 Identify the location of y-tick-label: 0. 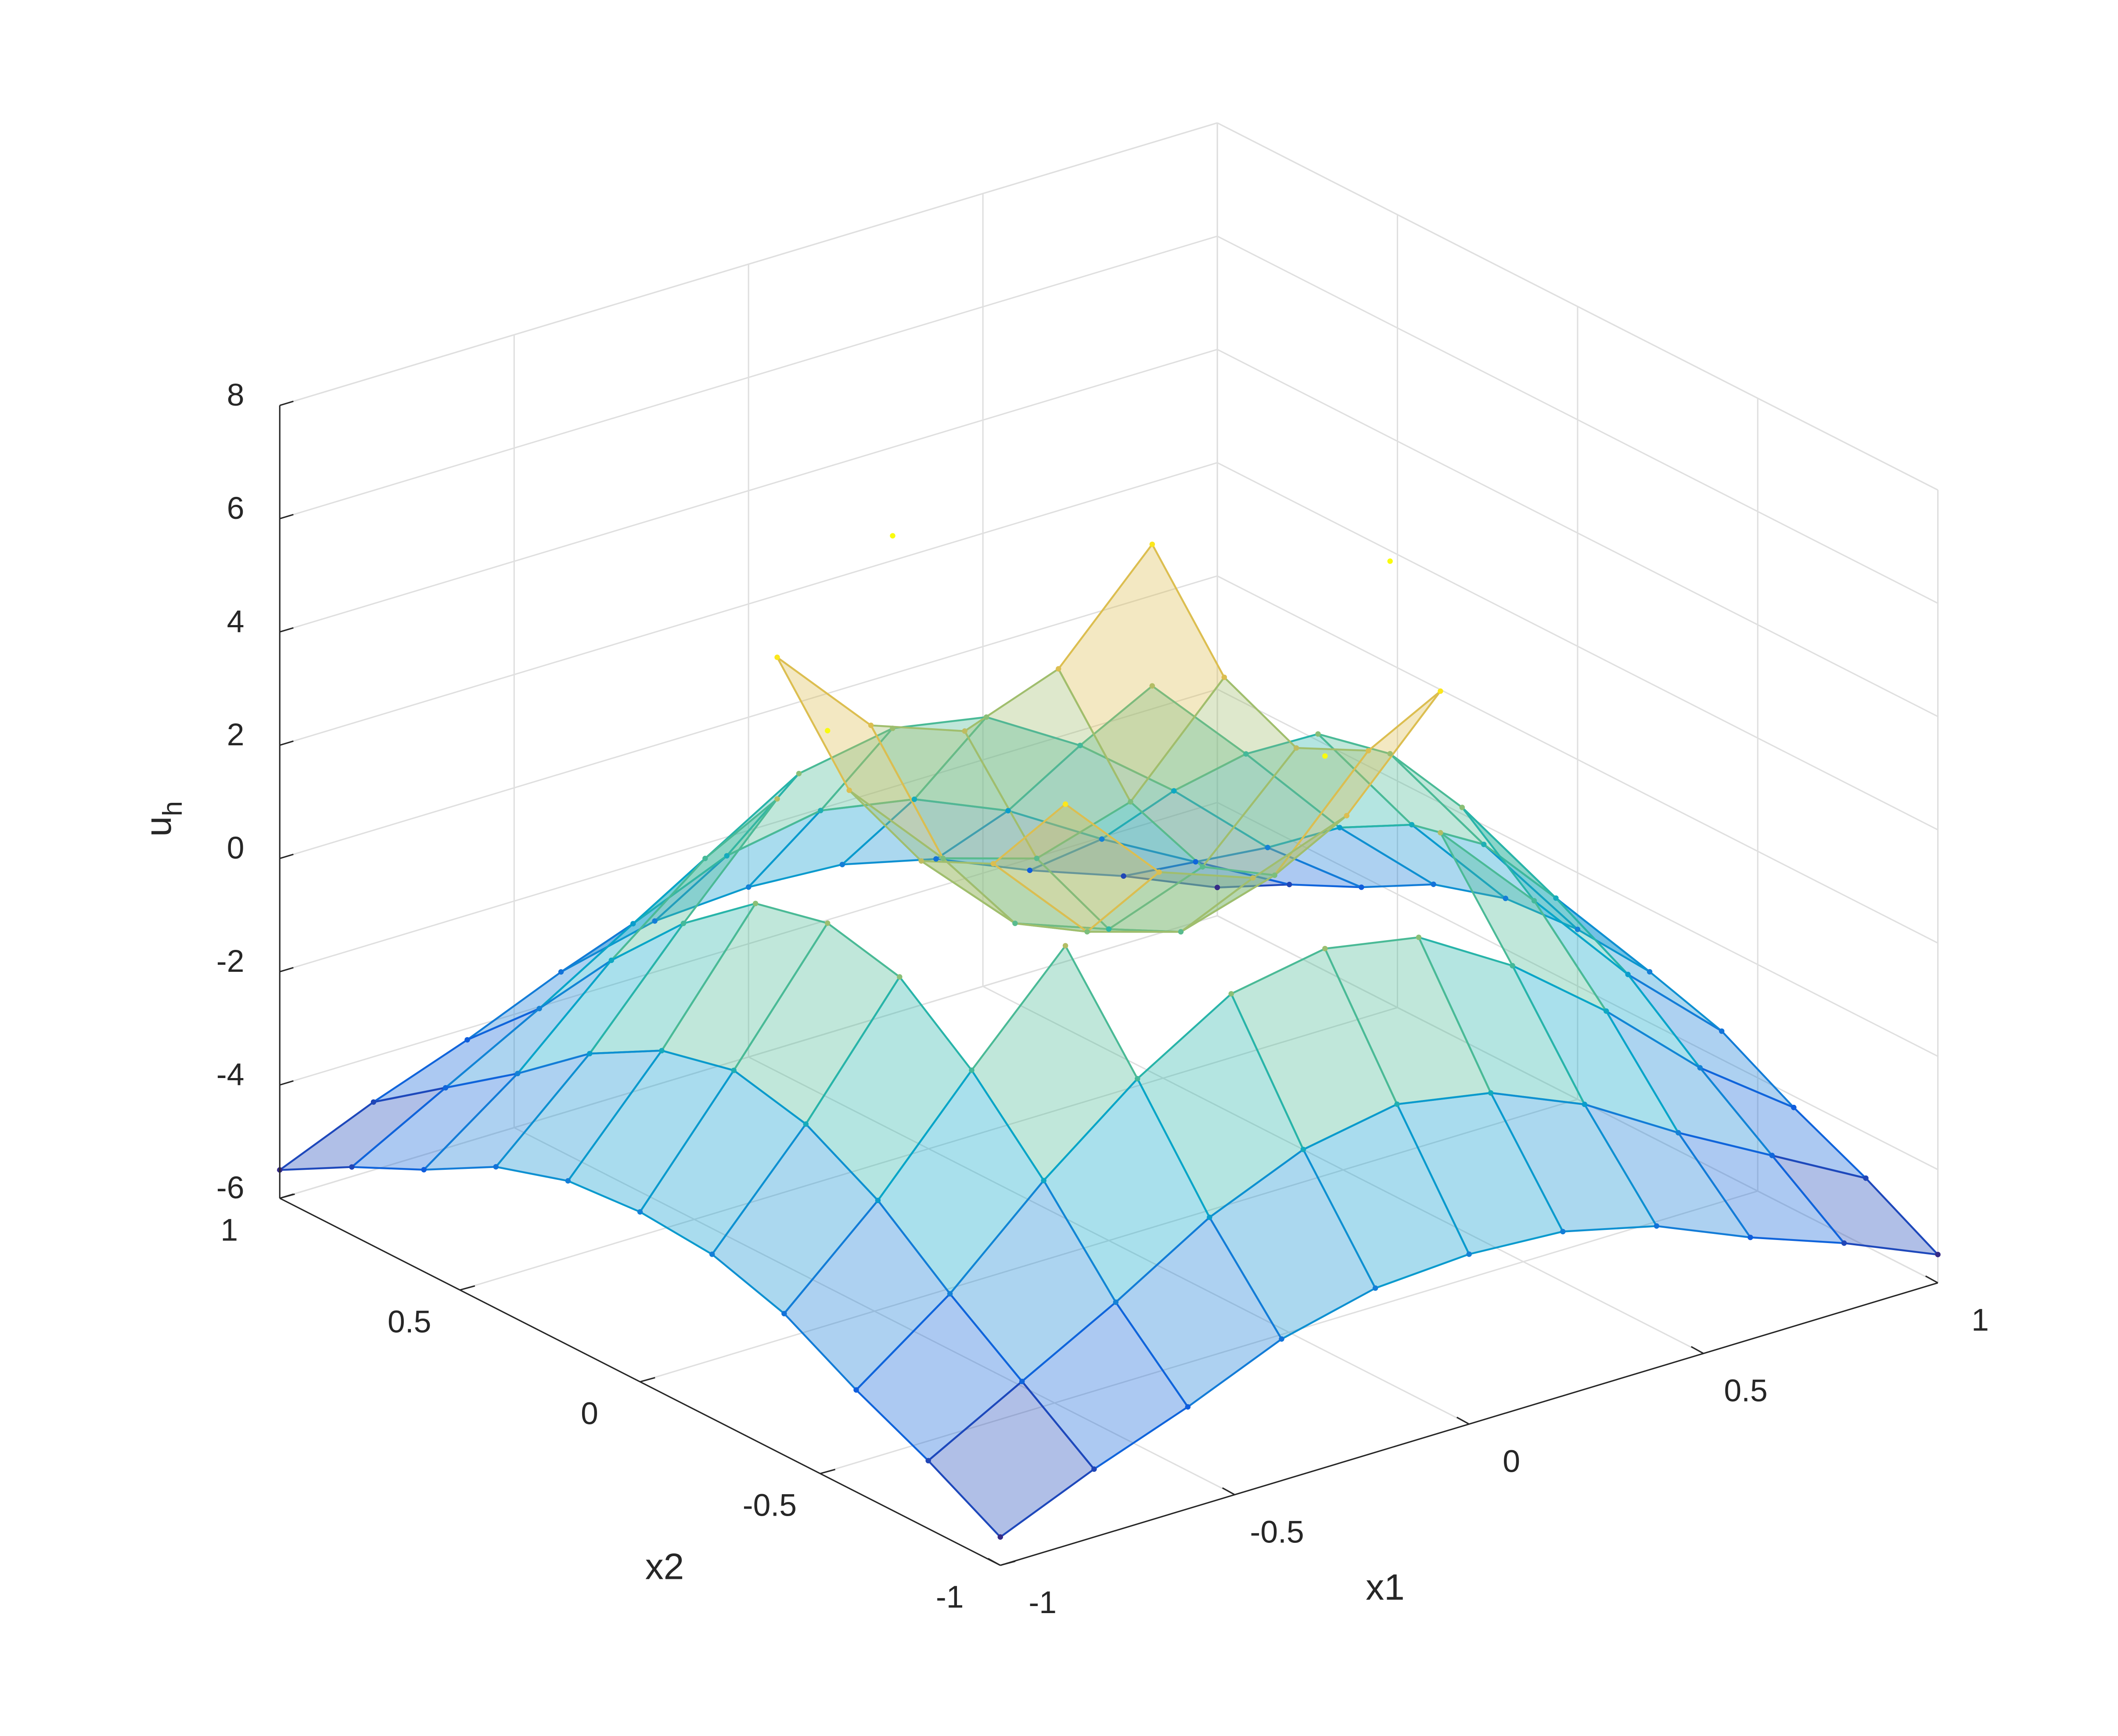
(590, 1413).